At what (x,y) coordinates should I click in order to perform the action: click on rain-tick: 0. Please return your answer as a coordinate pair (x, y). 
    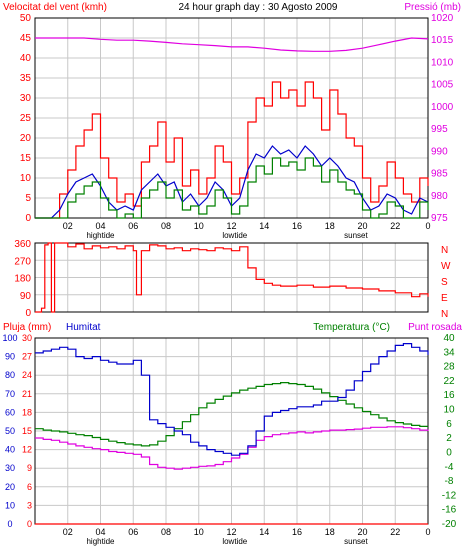
    Looking at the image, I should click on (29, 524).